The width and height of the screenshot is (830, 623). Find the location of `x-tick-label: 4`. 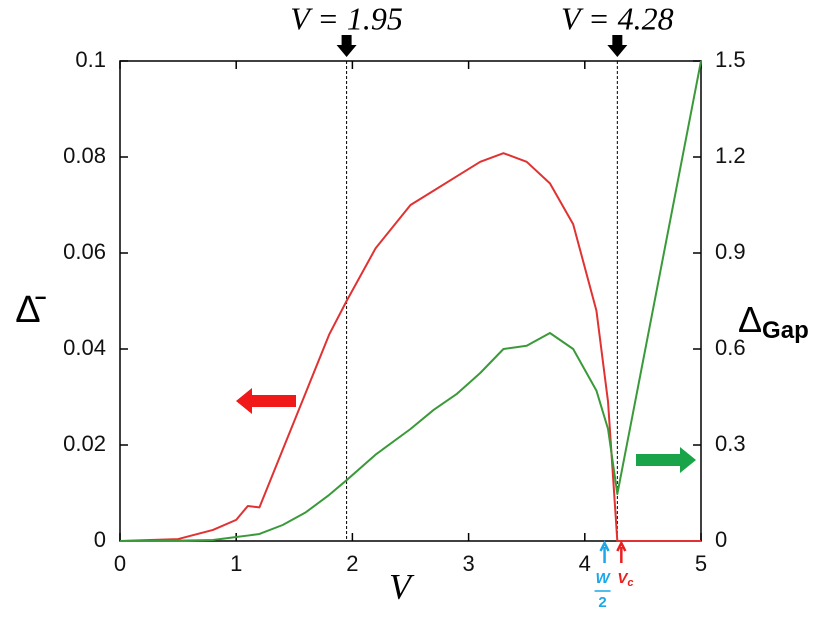

x-tick-label: 4 is located at coordinates (585, 563).